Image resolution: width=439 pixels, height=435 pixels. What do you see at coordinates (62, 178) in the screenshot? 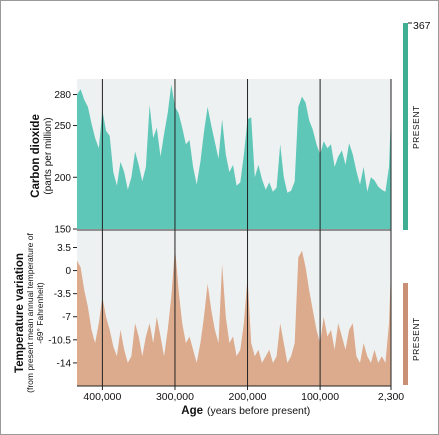
I see `co2-ytick-label: 200` at bounding box center [62, 178].